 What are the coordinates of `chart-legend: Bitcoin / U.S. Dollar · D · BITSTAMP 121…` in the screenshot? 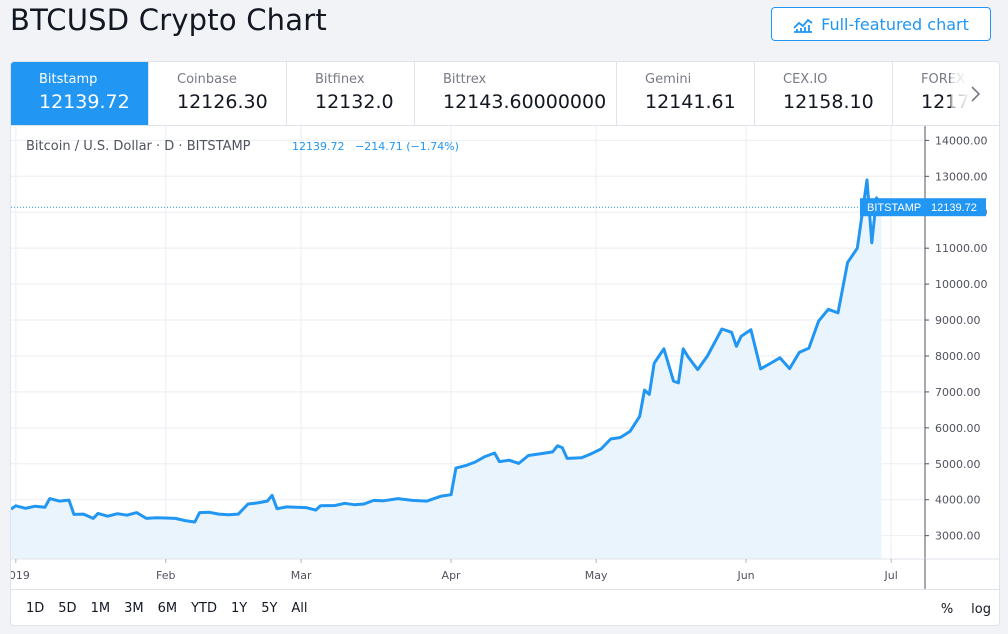 It's located at (242, 146).